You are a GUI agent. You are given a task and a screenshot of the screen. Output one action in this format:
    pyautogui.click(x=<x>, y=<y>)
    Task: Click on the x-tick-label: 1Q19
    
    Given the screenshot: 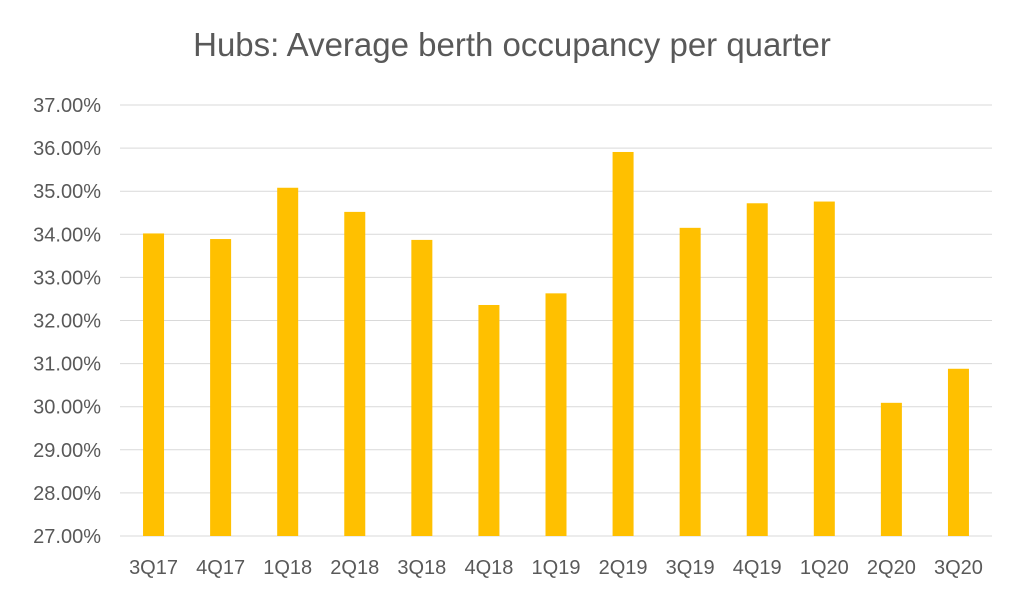 What is the action you would take?
    pyautogui.click(x=556, y=568)
    